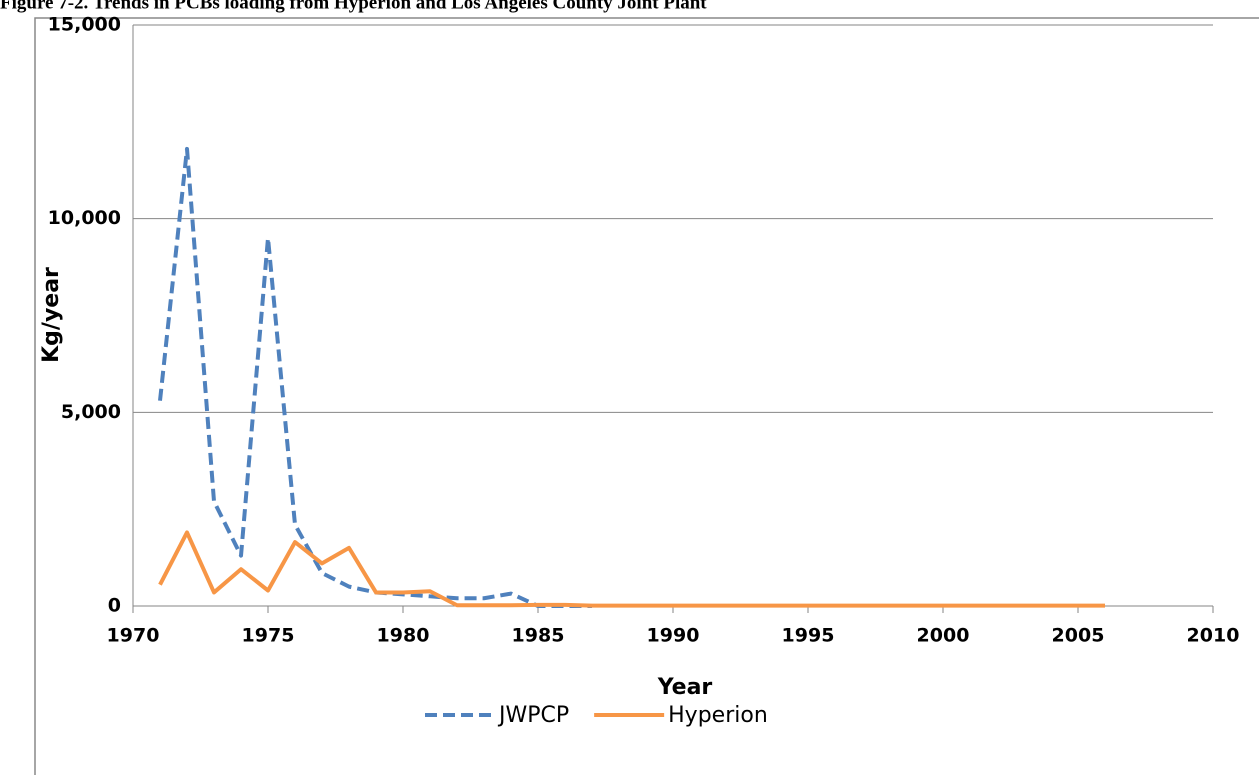 The height and width of the screenshot is (775, 1259). I want to click on x-tick-label: 1980, so click(403, 636).